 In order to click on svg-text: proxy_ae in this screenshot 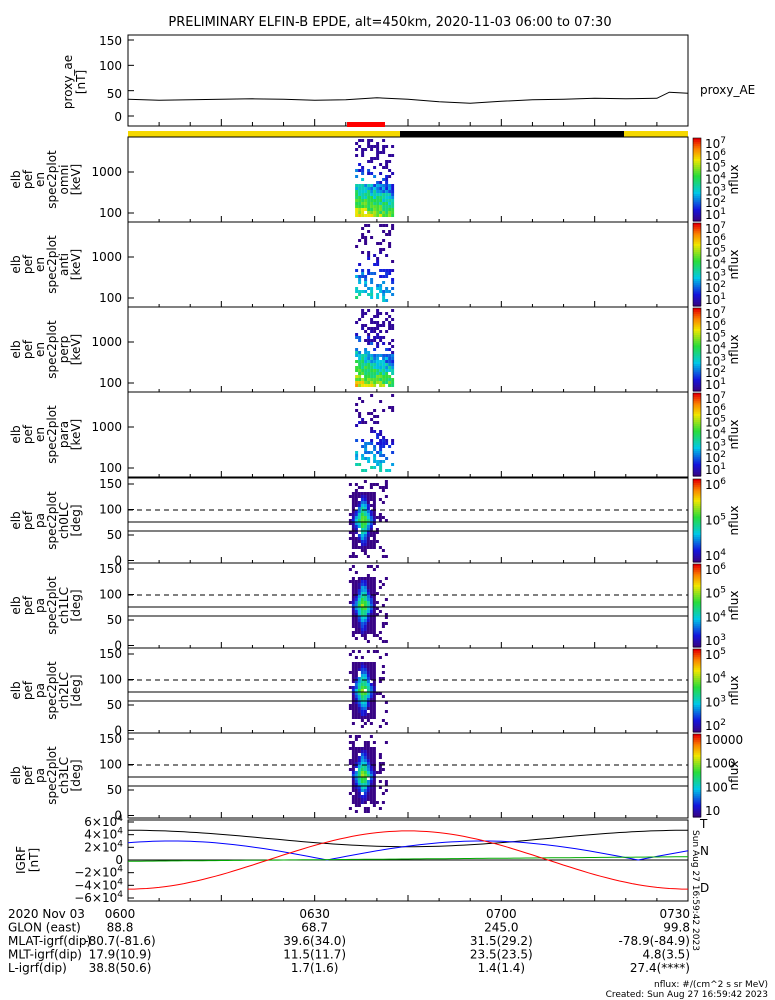, I will do `click(68, 82)`.